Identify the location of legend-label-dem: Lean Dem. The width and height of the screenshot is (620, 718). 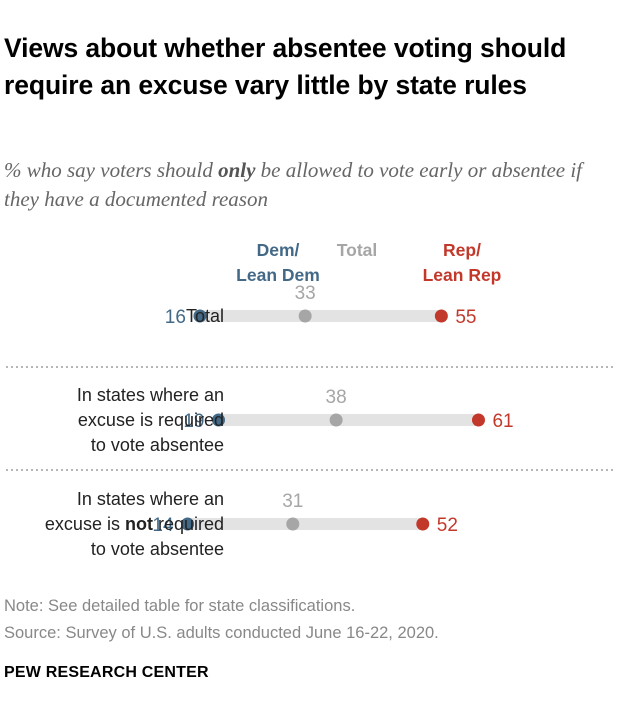
(278, 275).